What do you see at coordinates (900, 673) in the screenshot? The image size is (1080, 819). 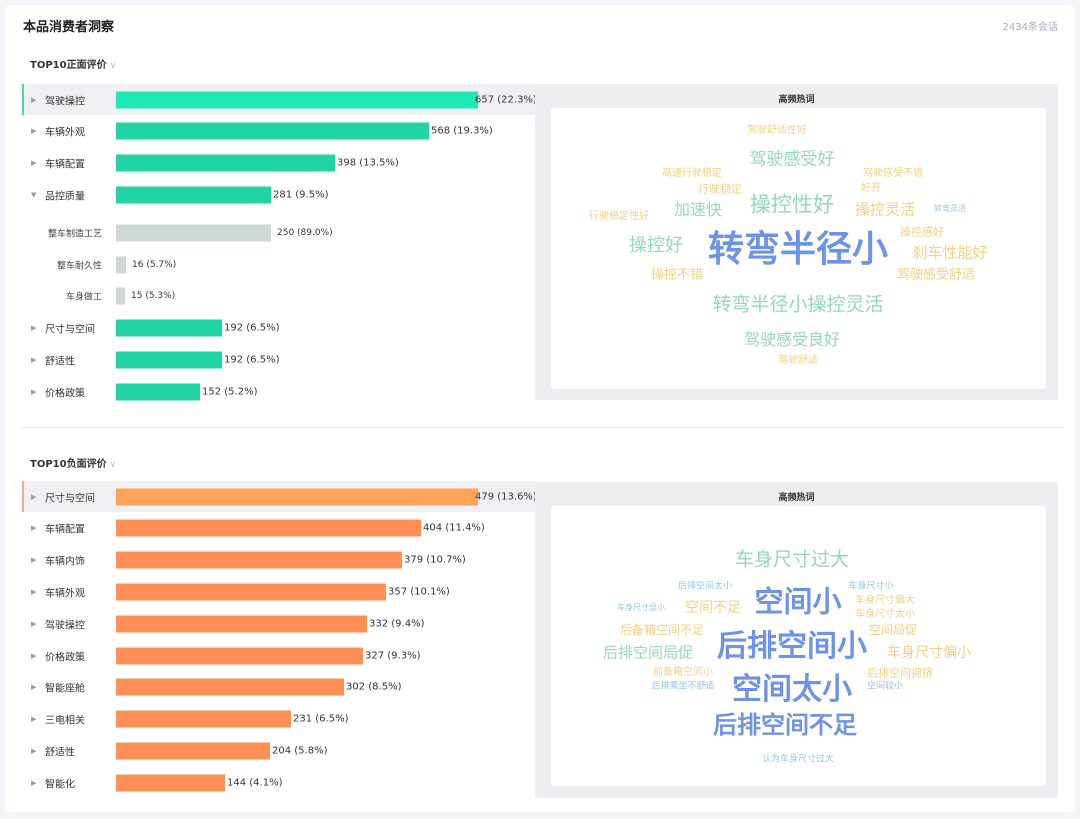 I see `hot-word: 后排空间拥挤` at bounding box center [900, 673].